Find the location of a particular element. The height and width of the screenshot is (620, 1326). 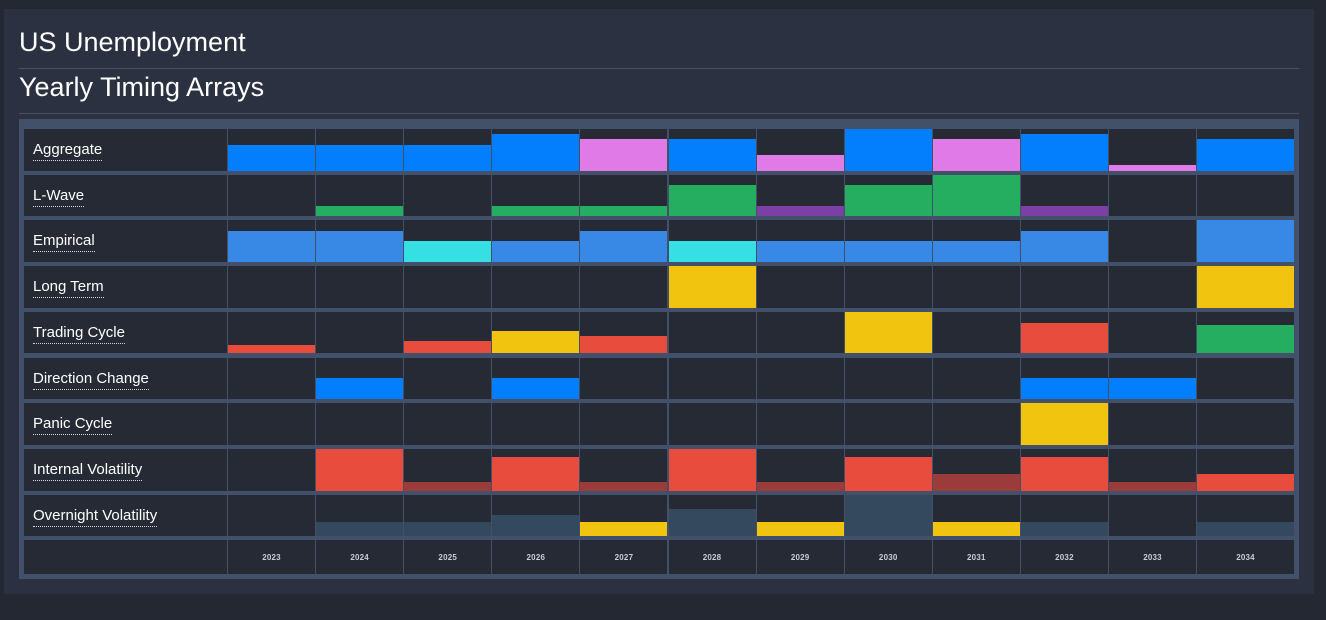

x-tick-label: 2024 is located at coordinates (359, 558).